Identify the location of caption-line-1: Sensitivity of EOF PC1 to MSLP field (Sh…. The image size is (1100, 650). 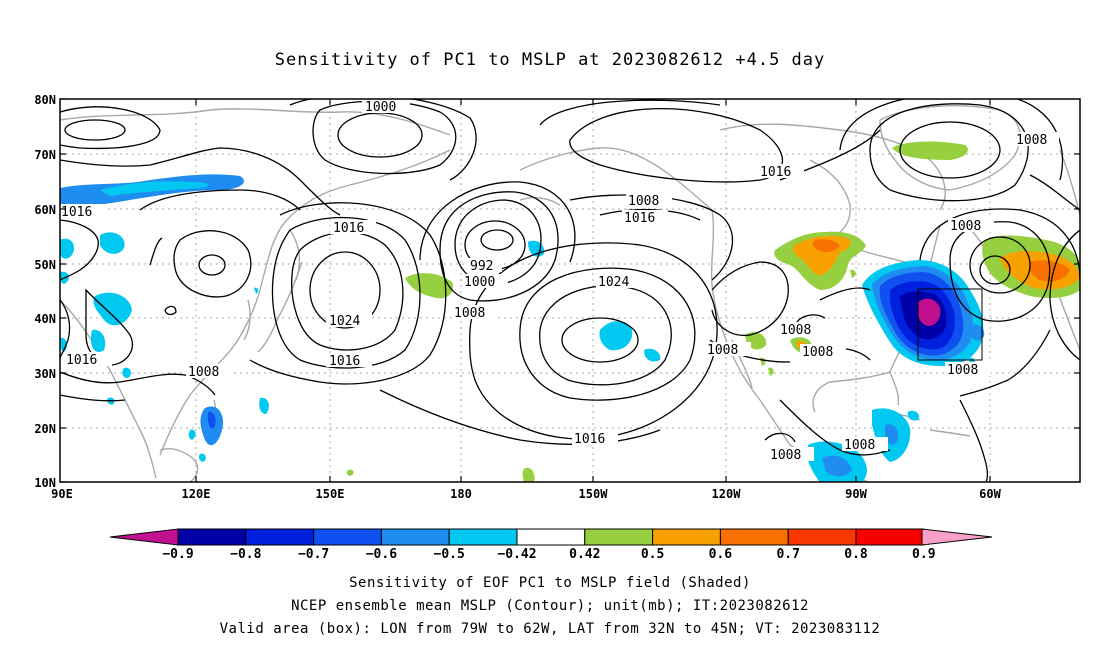
(550, 583).